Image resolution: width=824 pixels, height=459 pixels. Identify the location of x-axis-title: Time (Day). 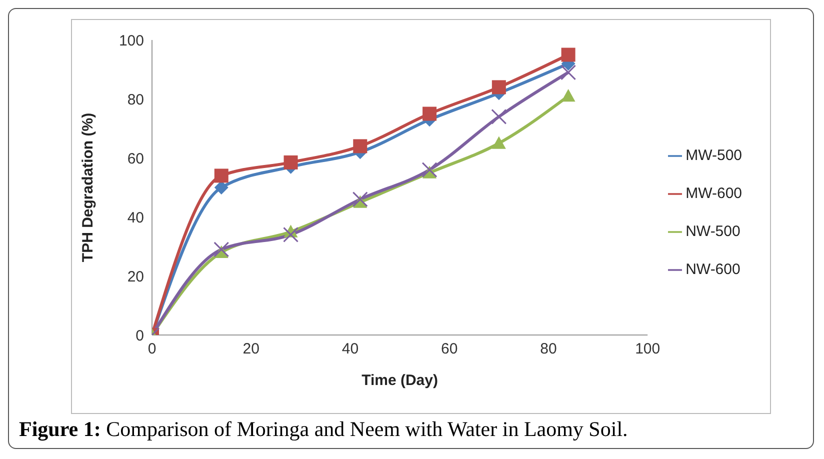
(400, 380).